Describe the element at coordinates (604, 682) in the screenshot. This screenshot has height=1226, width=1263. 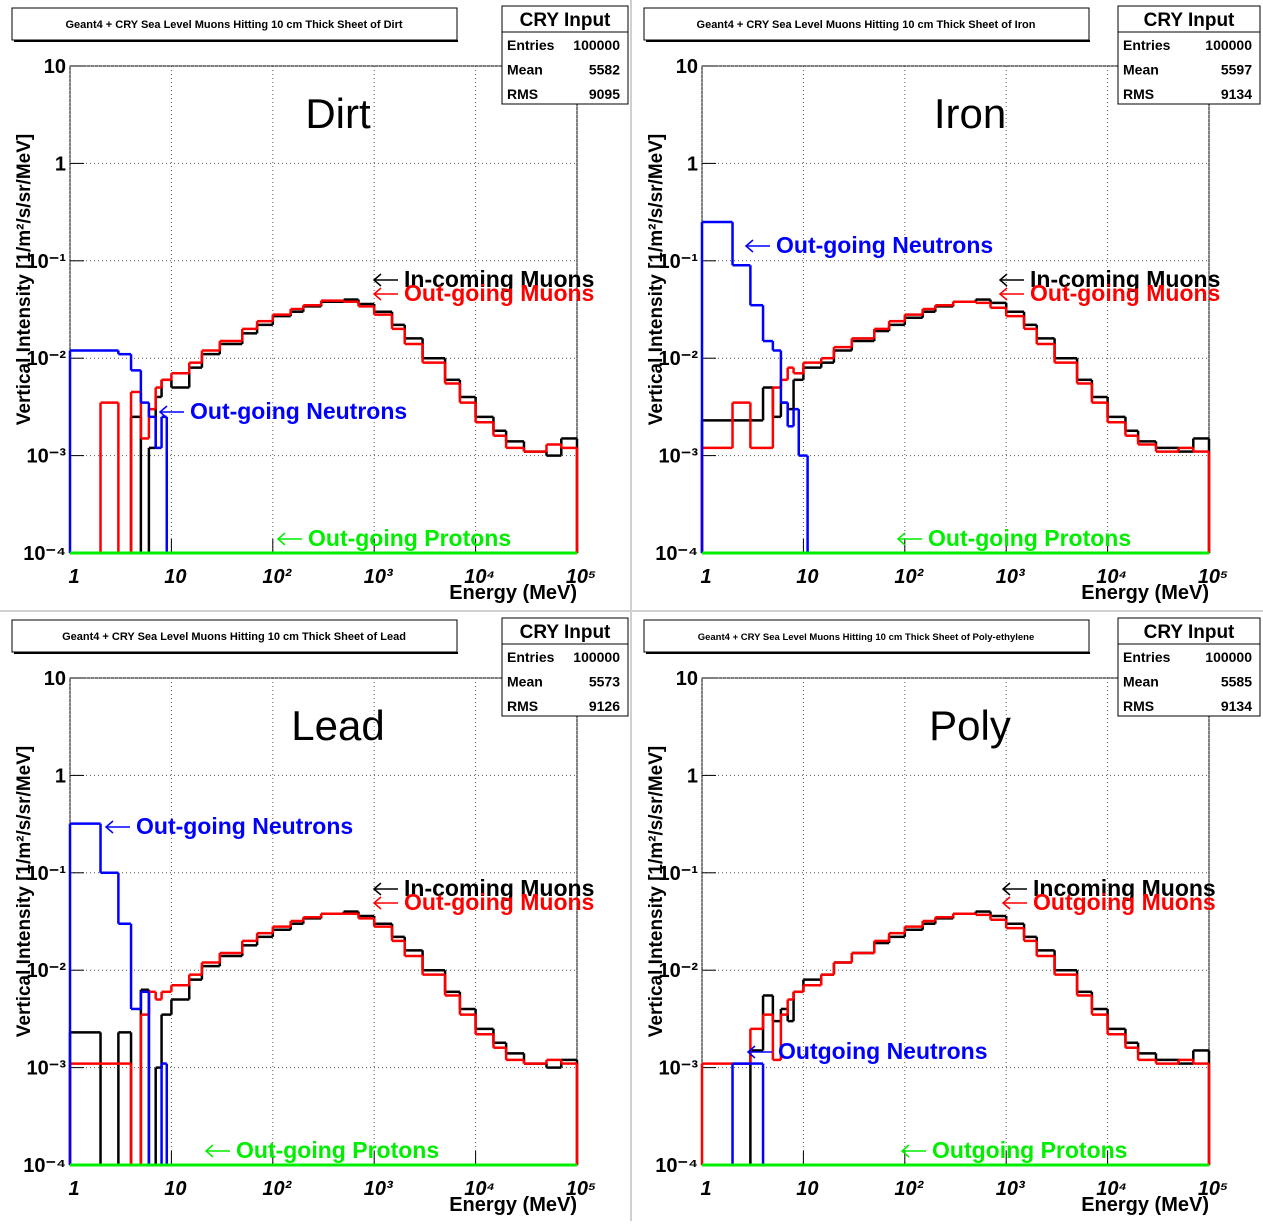
I see `stats-value: 5573` at that location.